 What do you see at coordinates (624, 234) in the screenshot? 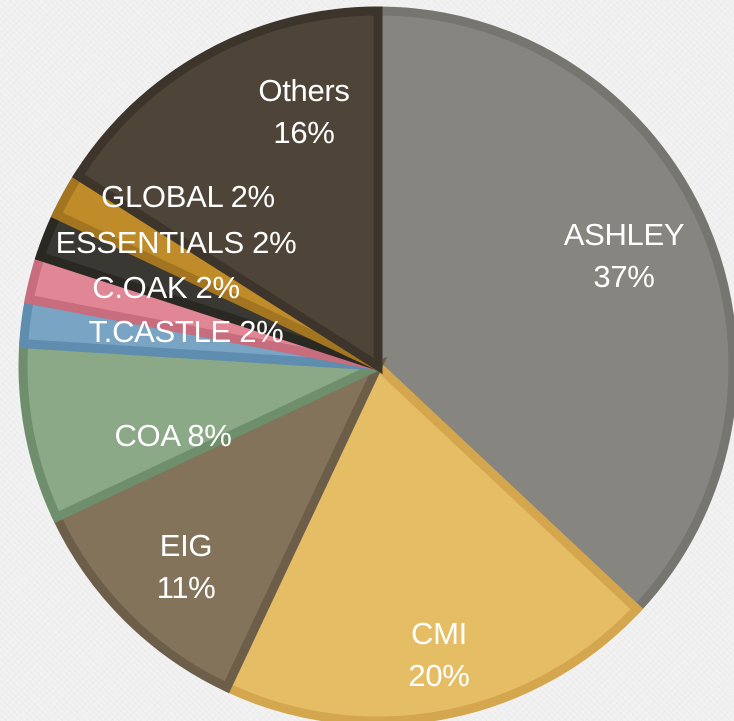
I see `slice-label-ashley-line-1: ASHLEY` at bounding box center [624, 234].